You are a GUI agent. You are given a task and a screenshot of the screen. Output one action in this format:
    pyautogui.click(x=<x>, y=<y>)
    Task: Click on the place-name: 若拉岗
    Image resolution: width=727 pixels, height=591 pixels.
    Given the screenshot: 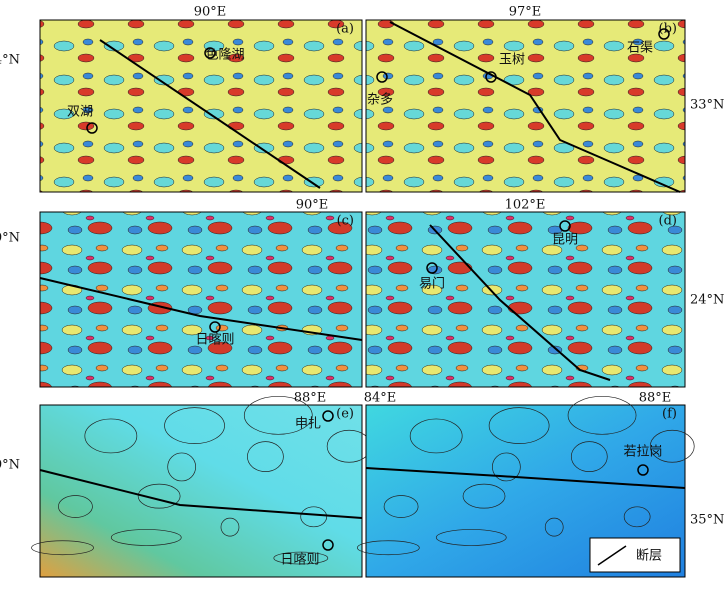 What is the action you would take?
    pyautogui.click(x=642, y=452)
    